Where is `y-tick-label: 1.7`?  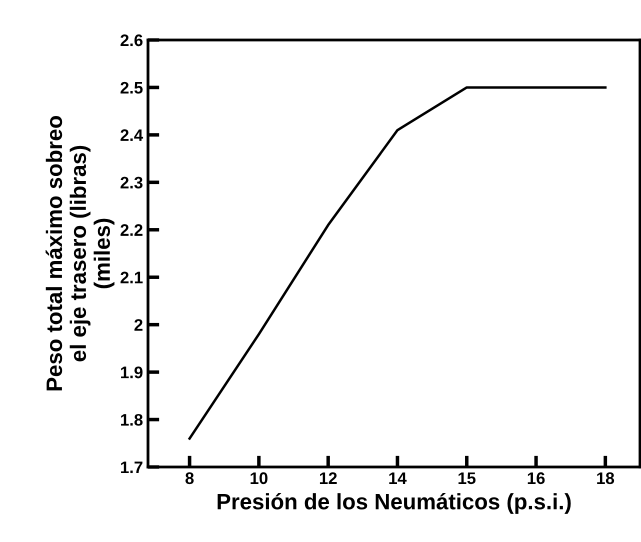
y-tick-label: 1.7 is located at coordinates (131, 468).